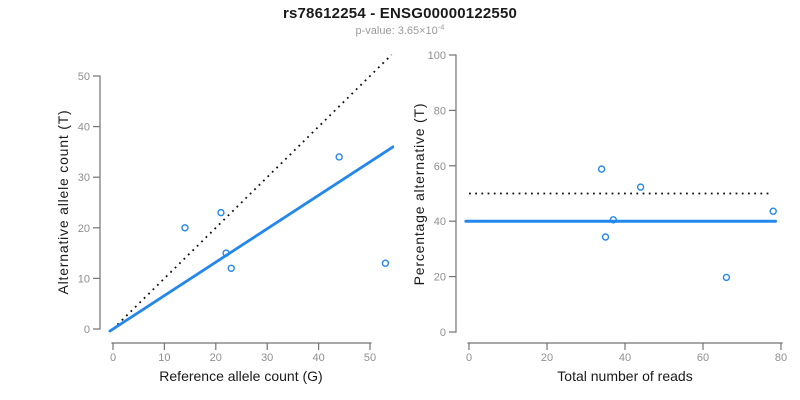 This screenshot has width=800, height=400. I want to click on y-axis-label: Alternative allele count (T), so click(63, 201).